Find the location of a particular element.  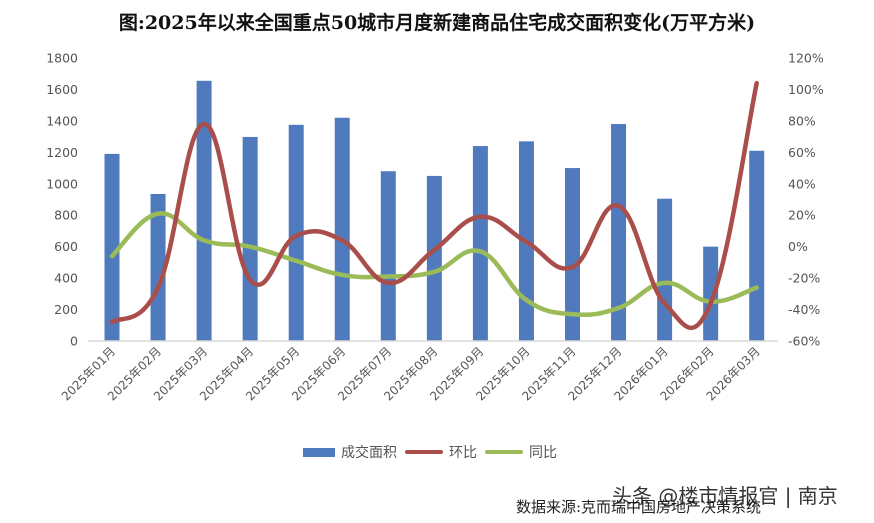

legend-item-area: 成交面积 is located at coordinates (350, 452).